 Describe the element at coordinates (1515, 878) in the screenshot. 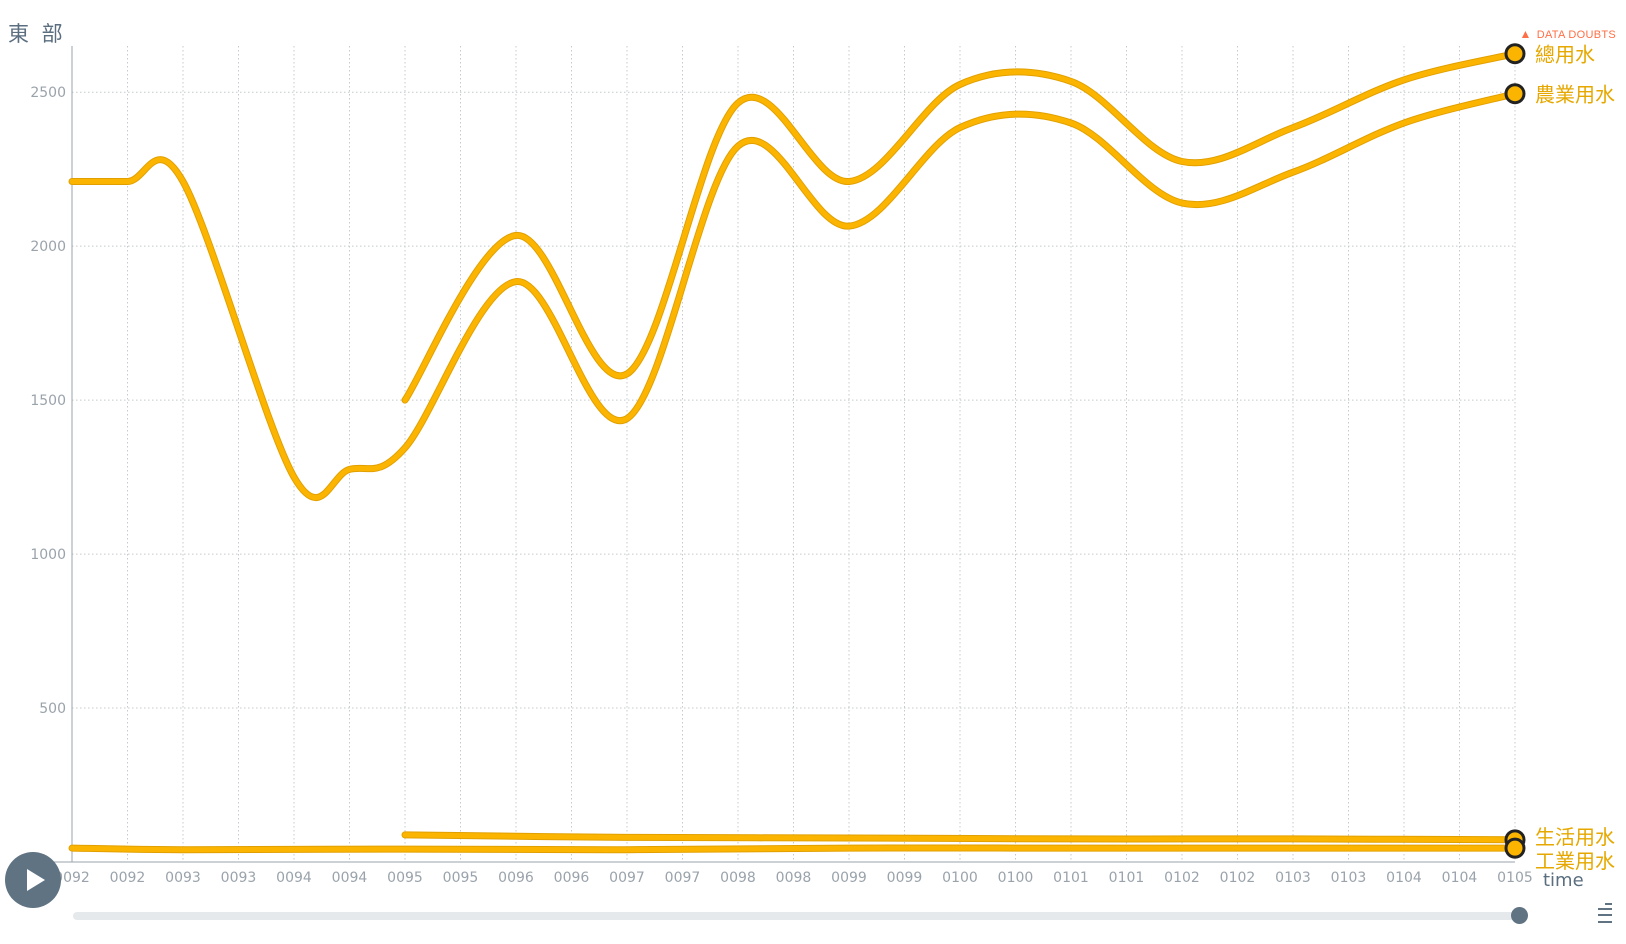

I see `x-tick-label: 0105` at that location.